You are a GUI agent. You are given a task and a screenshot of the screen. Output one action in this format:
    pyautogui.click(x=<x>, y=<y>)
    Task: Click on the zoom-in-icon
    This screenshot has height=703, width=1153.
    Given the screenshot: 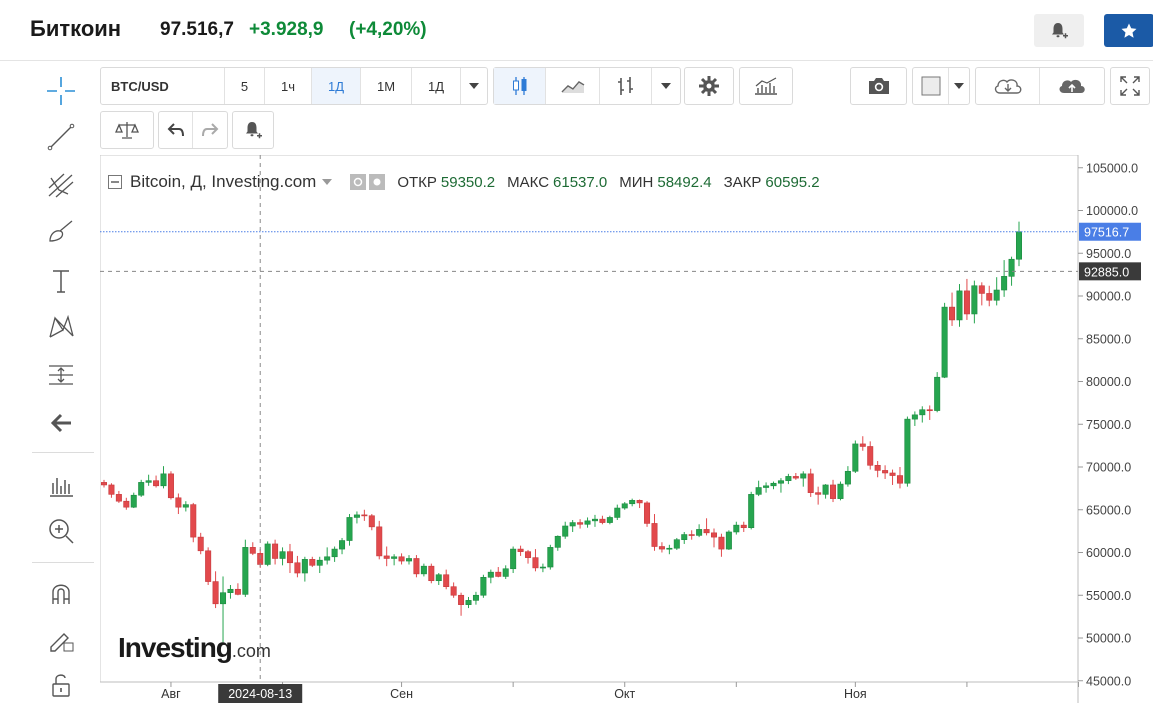 What is the action you would take?
    pyautogui.click(x=61, y=531)
    